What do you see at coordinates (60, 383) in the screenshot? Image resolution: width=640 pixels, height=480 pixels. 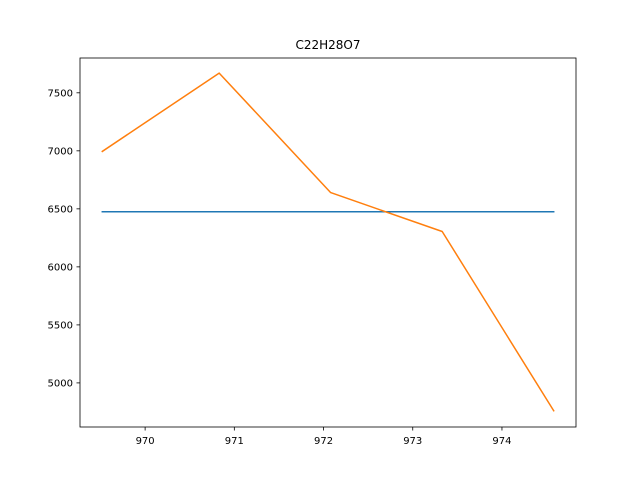 I see `y-tick-label: 5000` at bounding box center [60, 383].